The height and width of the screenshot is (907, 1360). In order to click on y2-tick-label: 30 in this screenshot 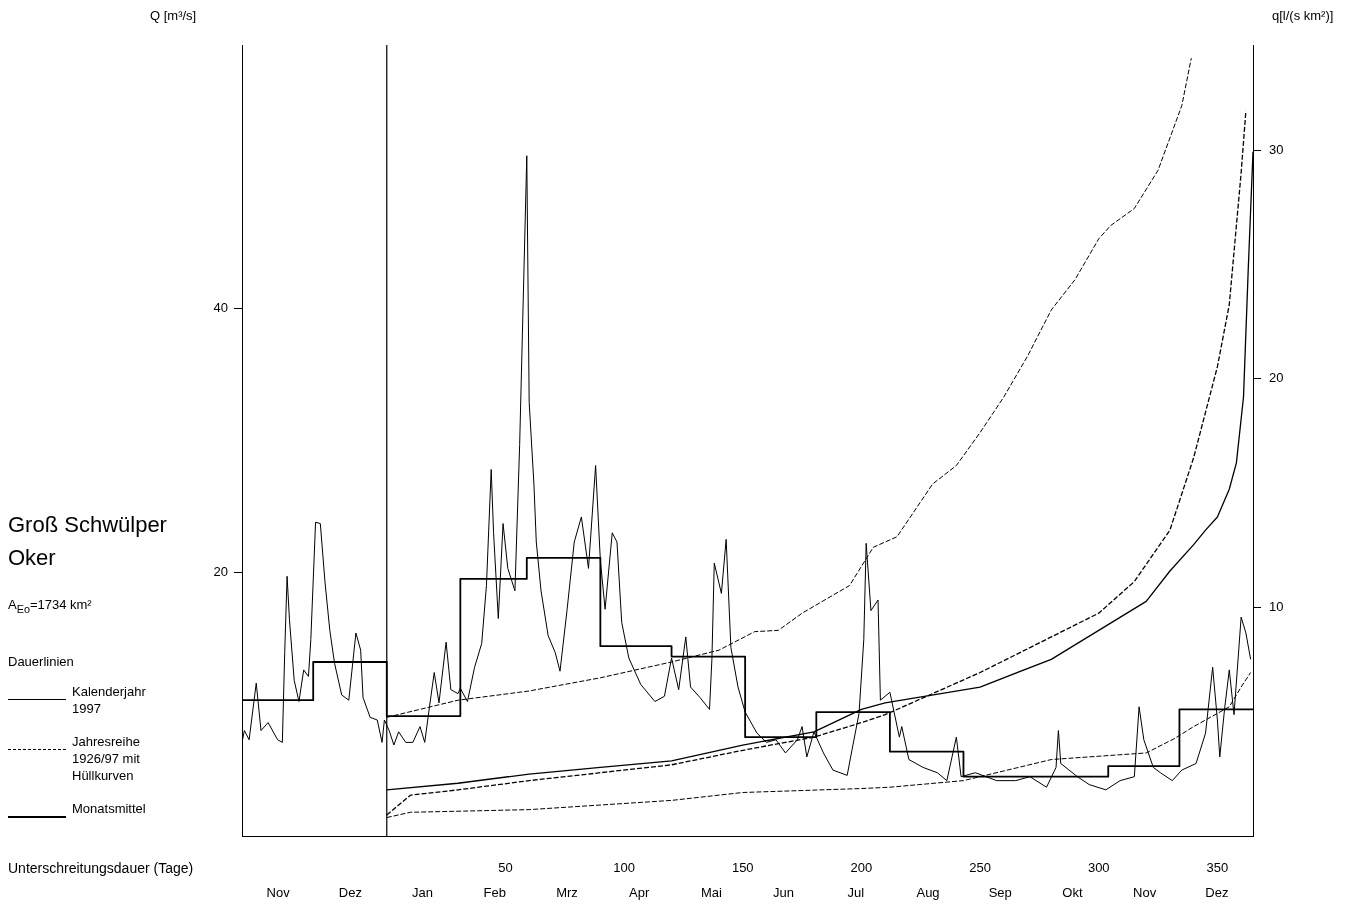, I will do `click(1276, 149)`.